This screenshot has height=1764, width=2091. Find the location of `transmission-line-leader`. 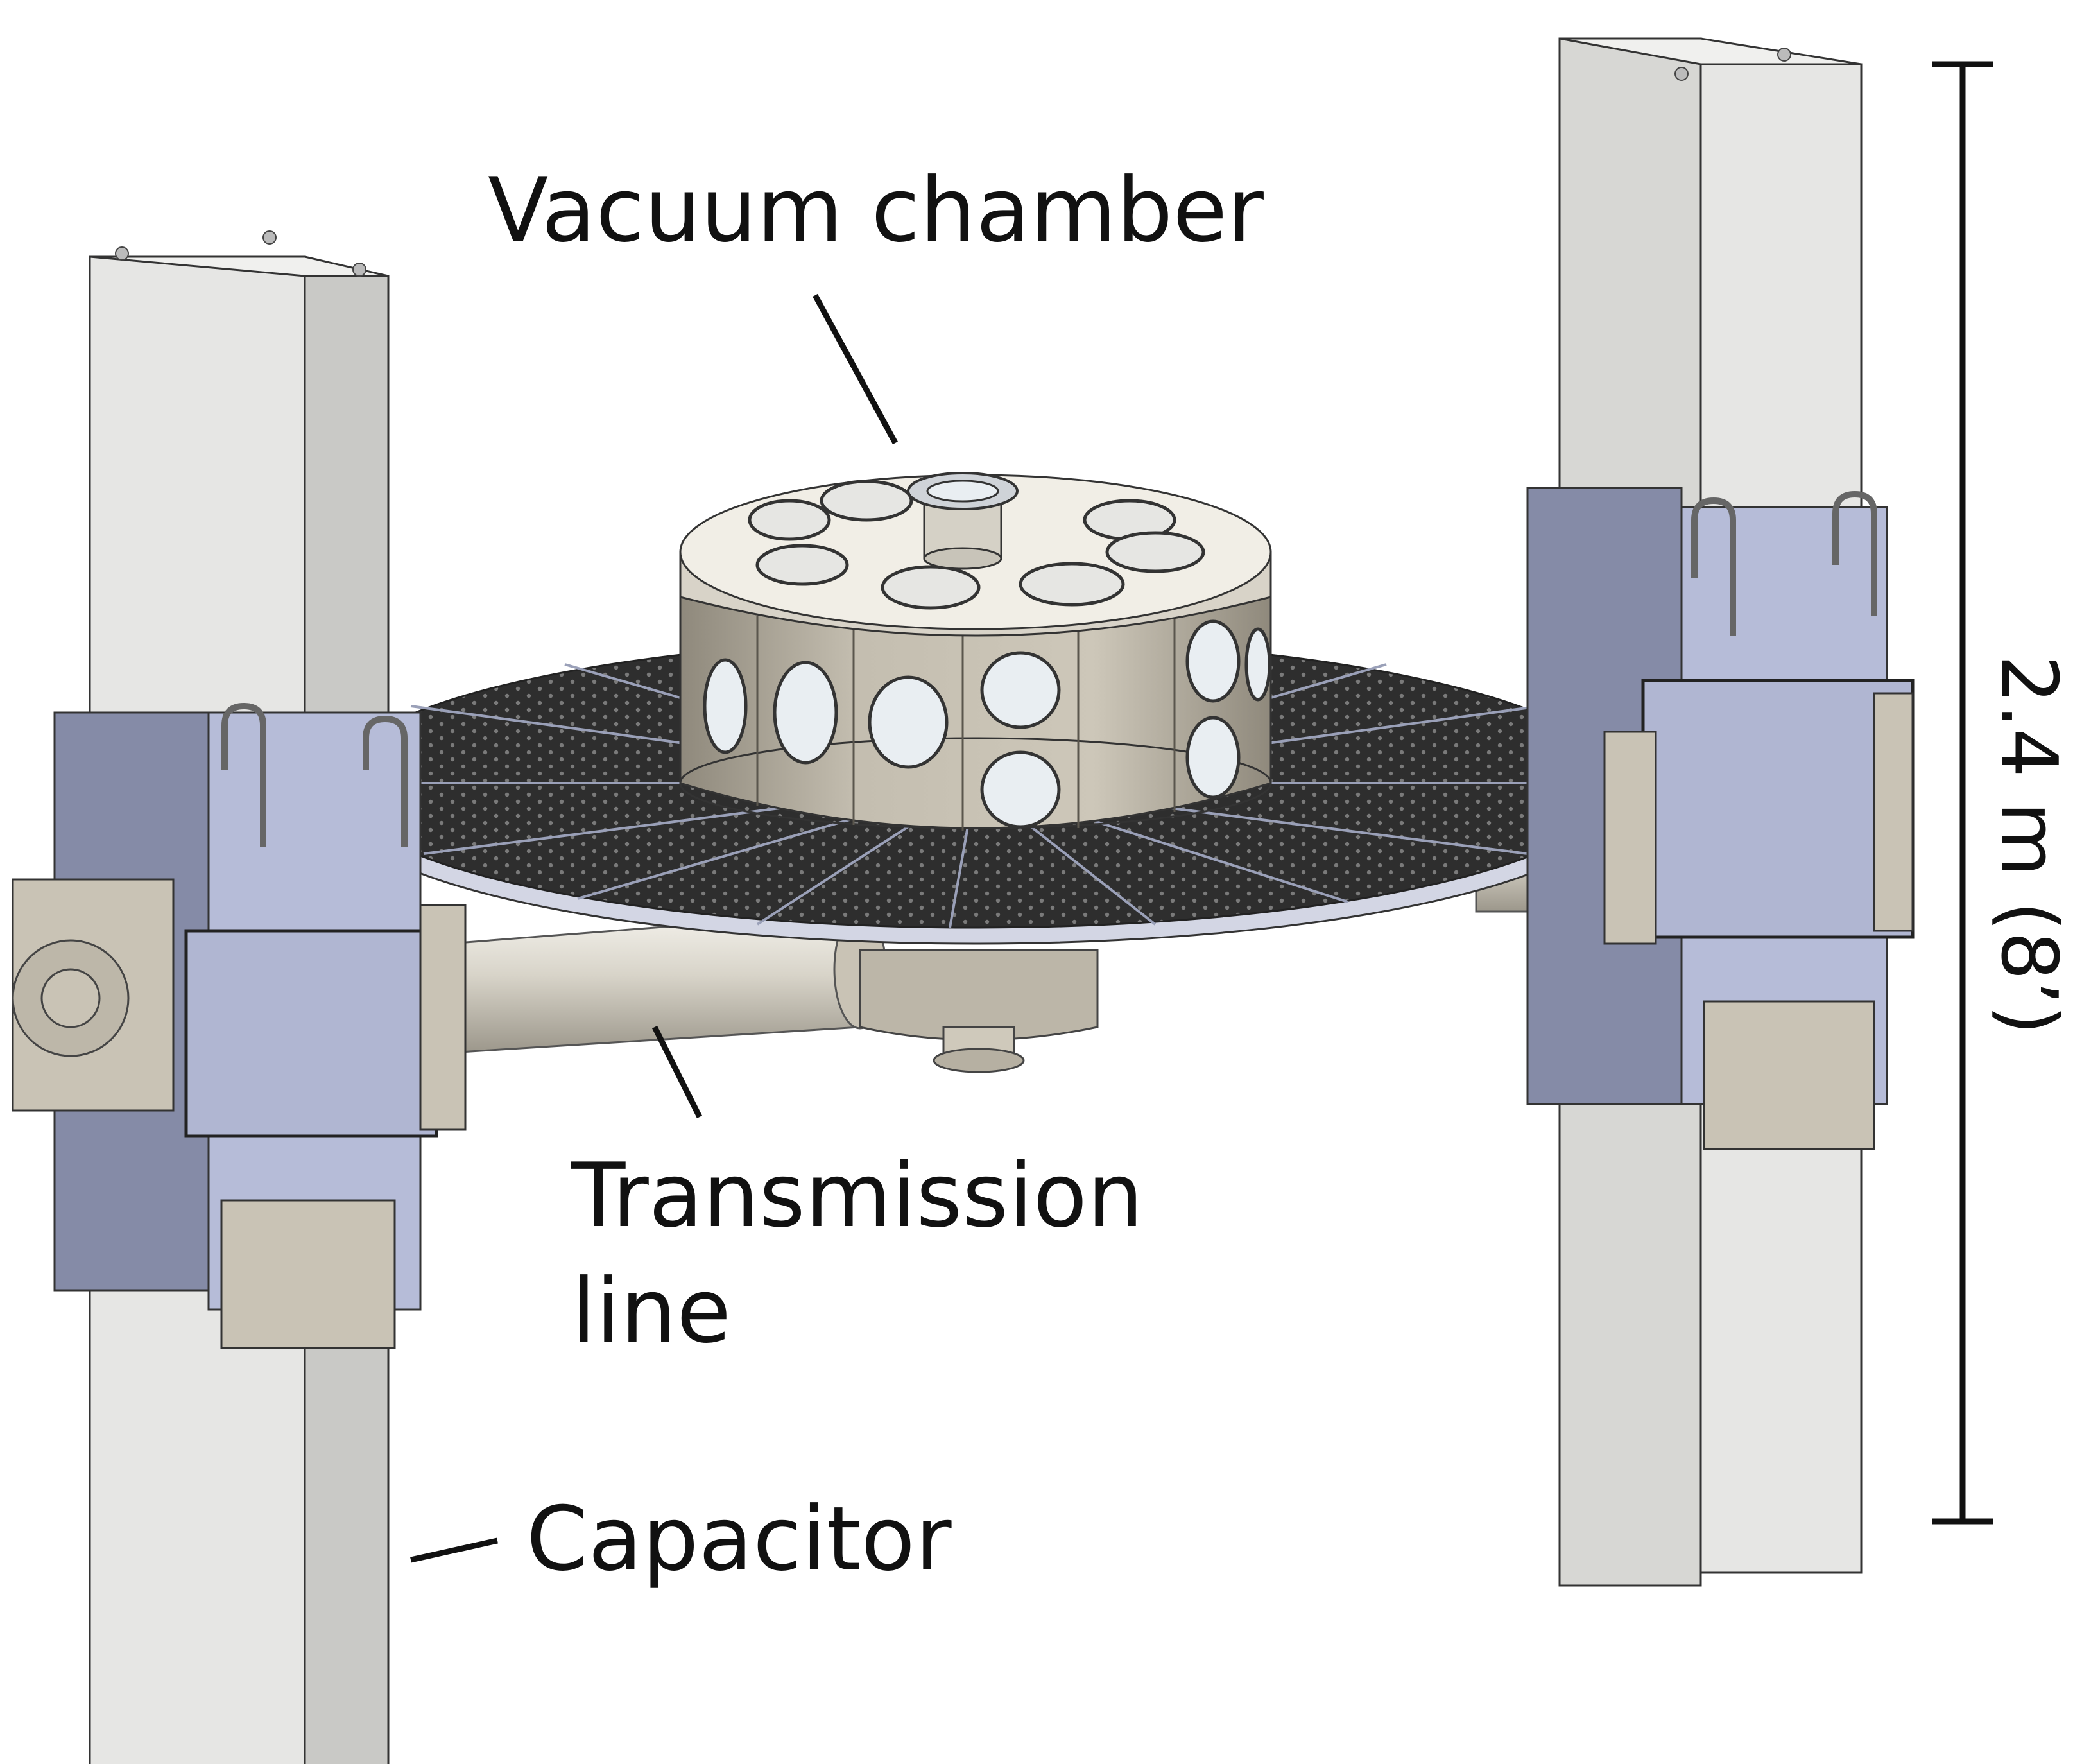

transmission-line-leader is located at coordinates (677, 1072).